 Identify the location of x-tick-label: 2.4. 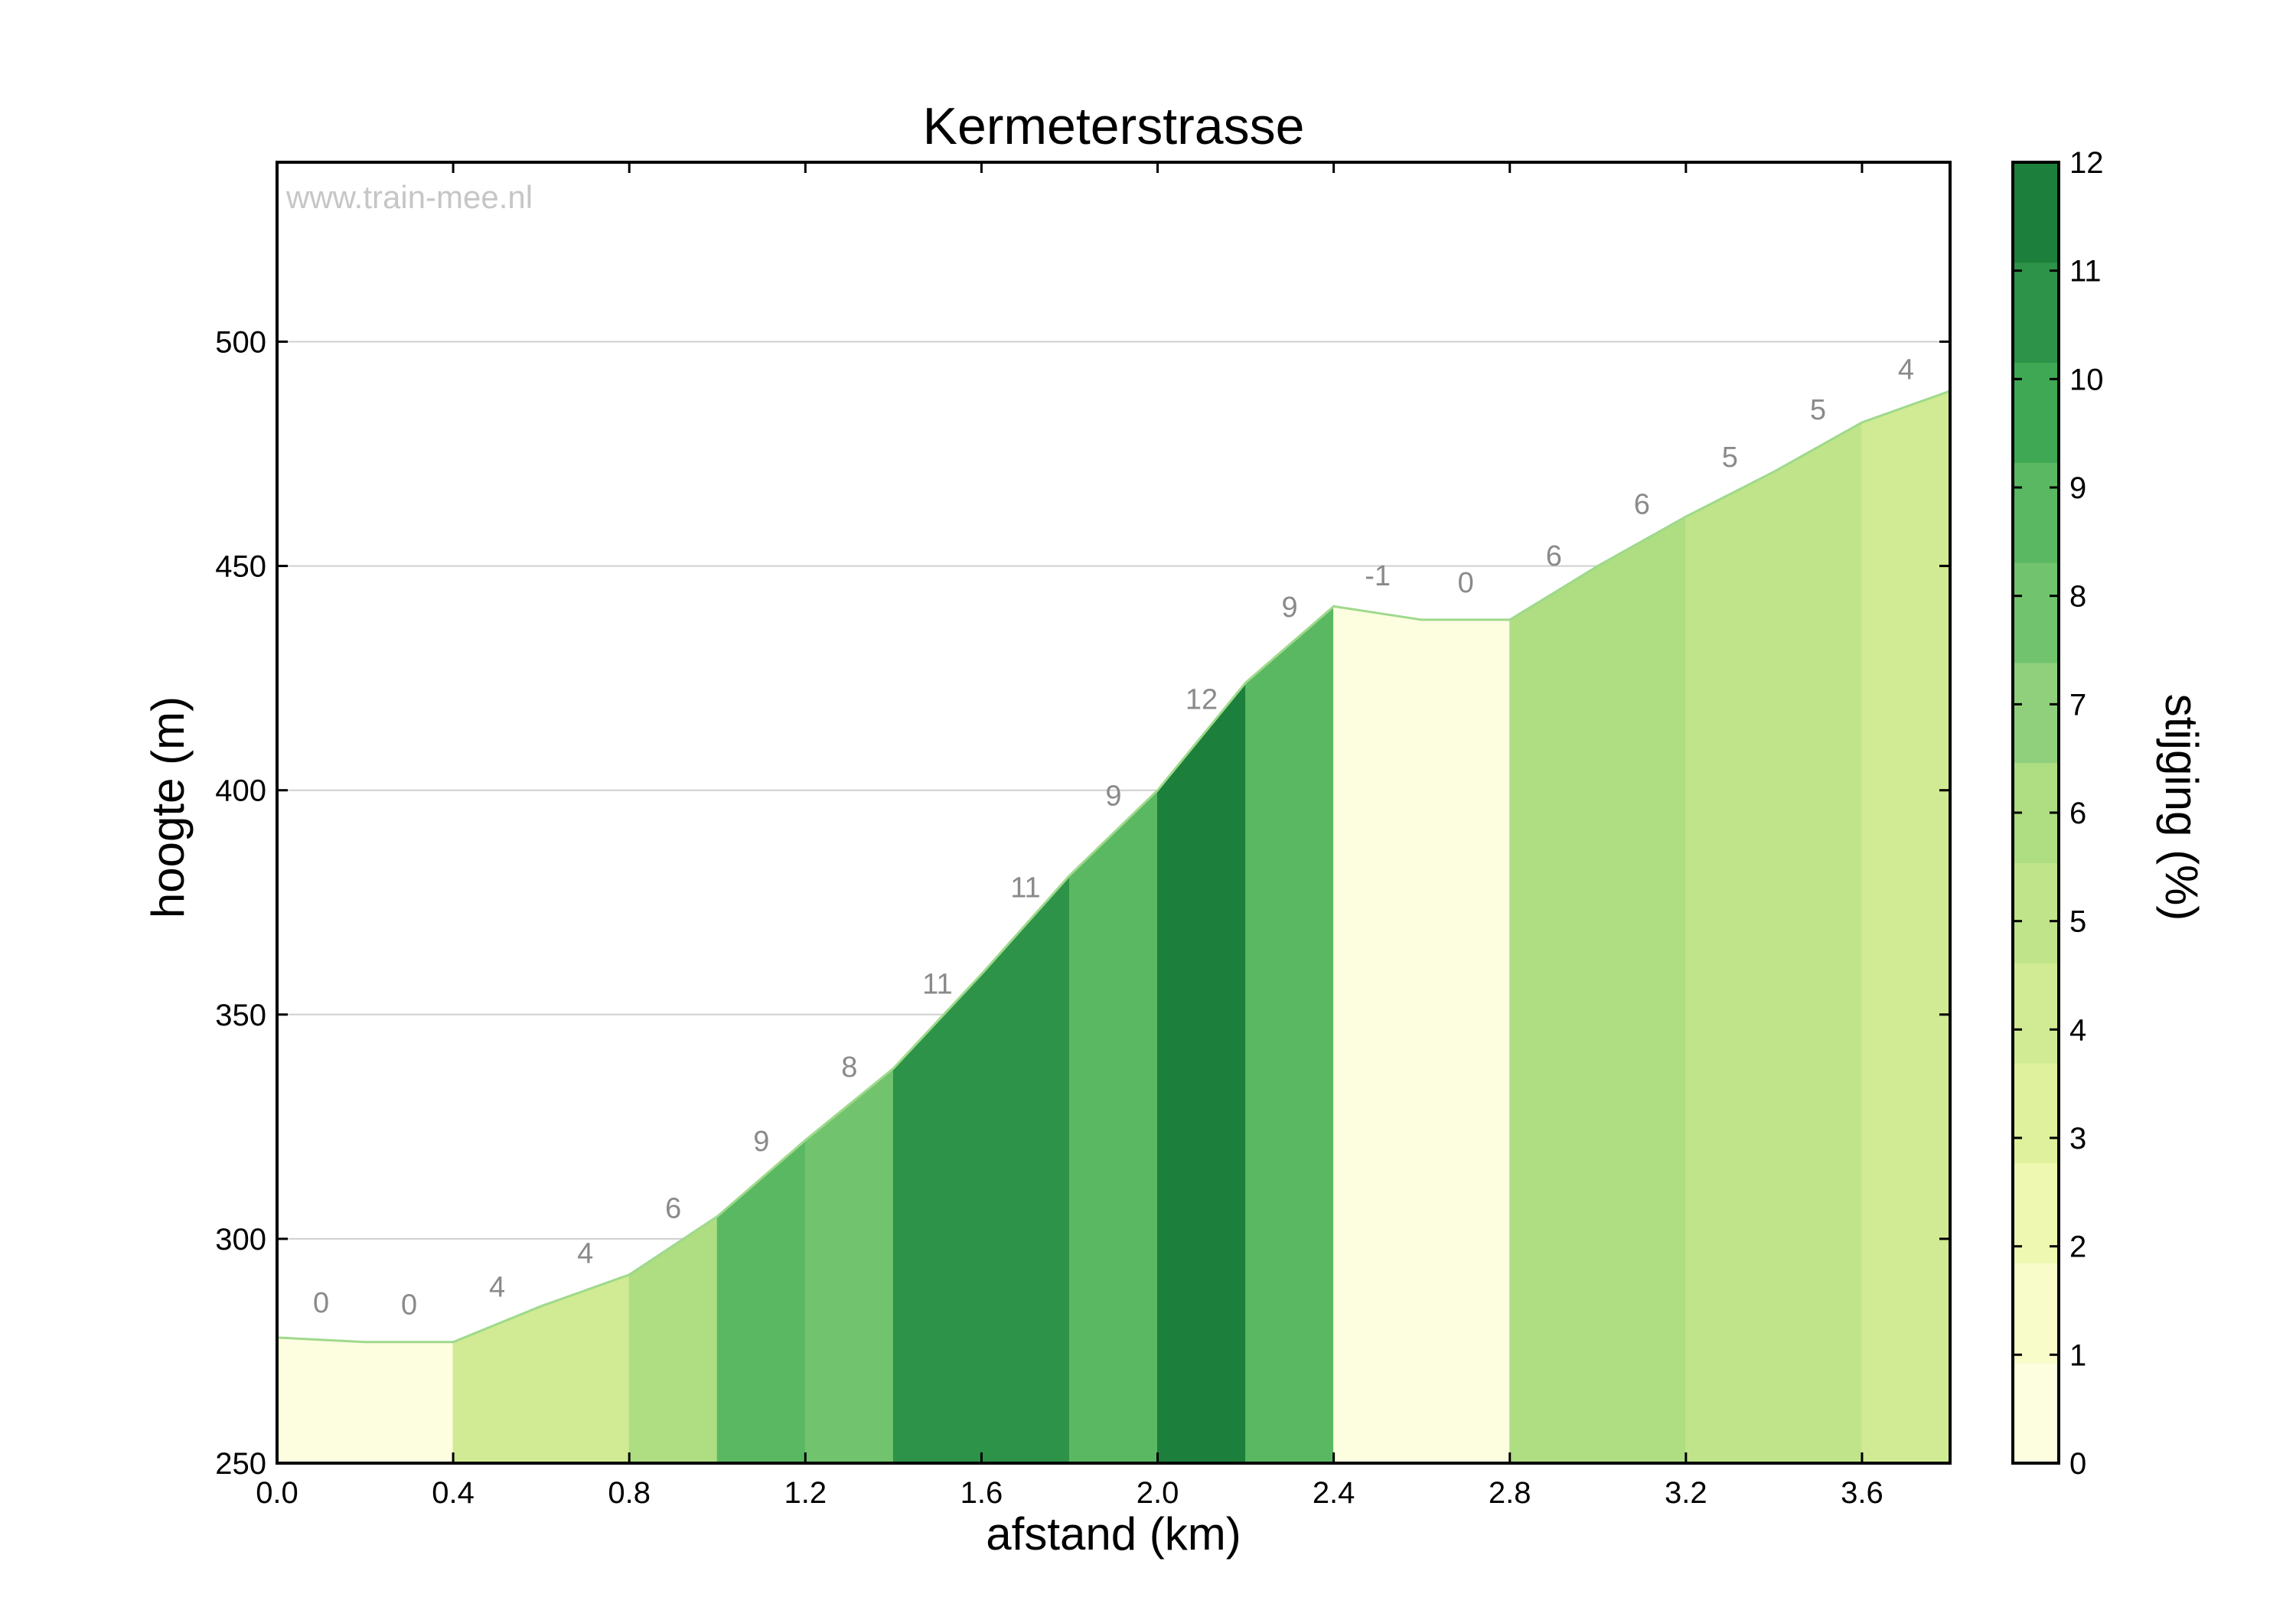
(1334, 1493).